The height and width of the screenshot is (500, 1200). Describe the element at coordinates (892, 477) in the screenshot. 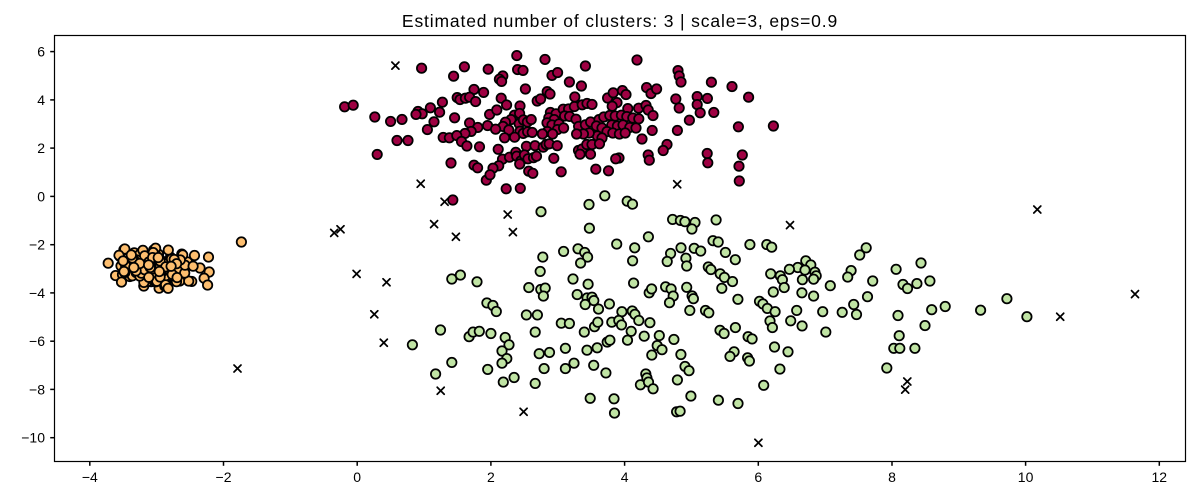

I see `svg-text: 8` at that location.